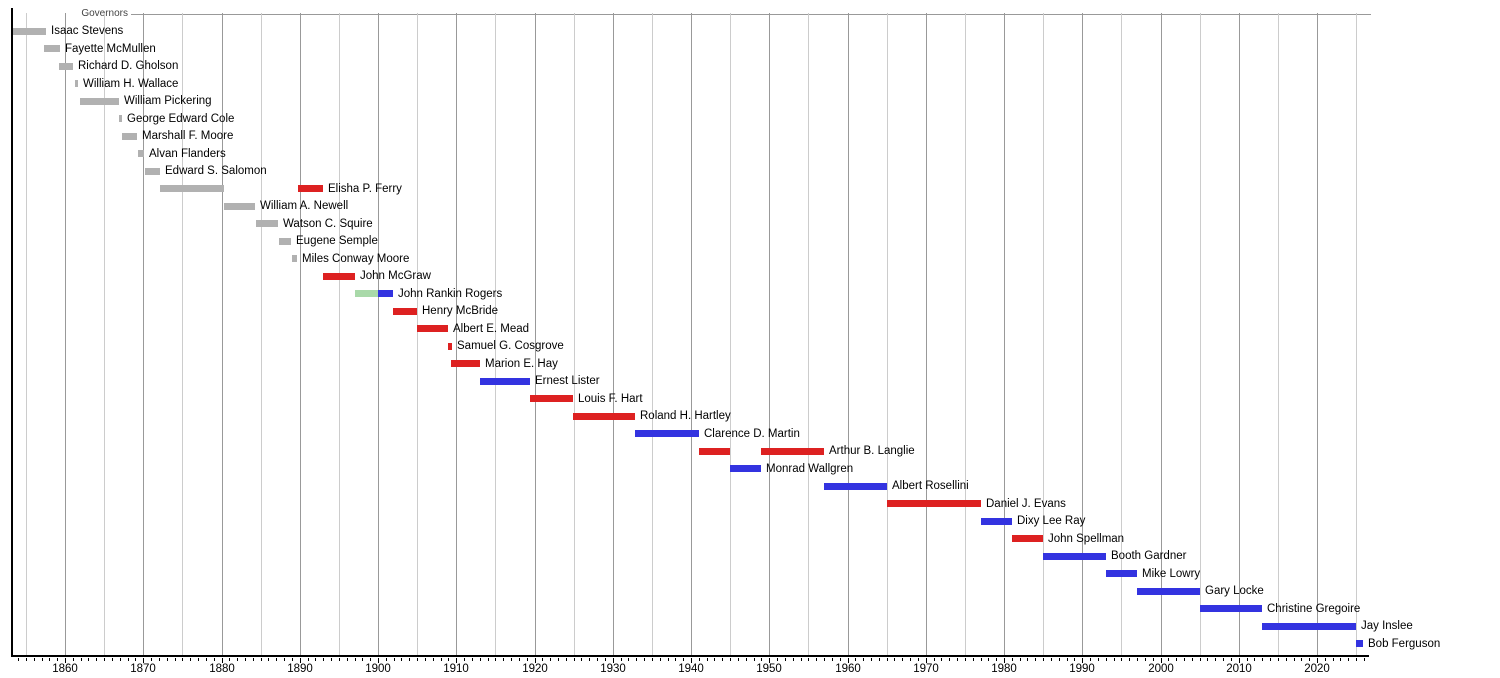  What do you see at coordinates (337, 241) in the screenshot?
I see `governor-label: Eugene Semple` at bounding box center [337, 241].